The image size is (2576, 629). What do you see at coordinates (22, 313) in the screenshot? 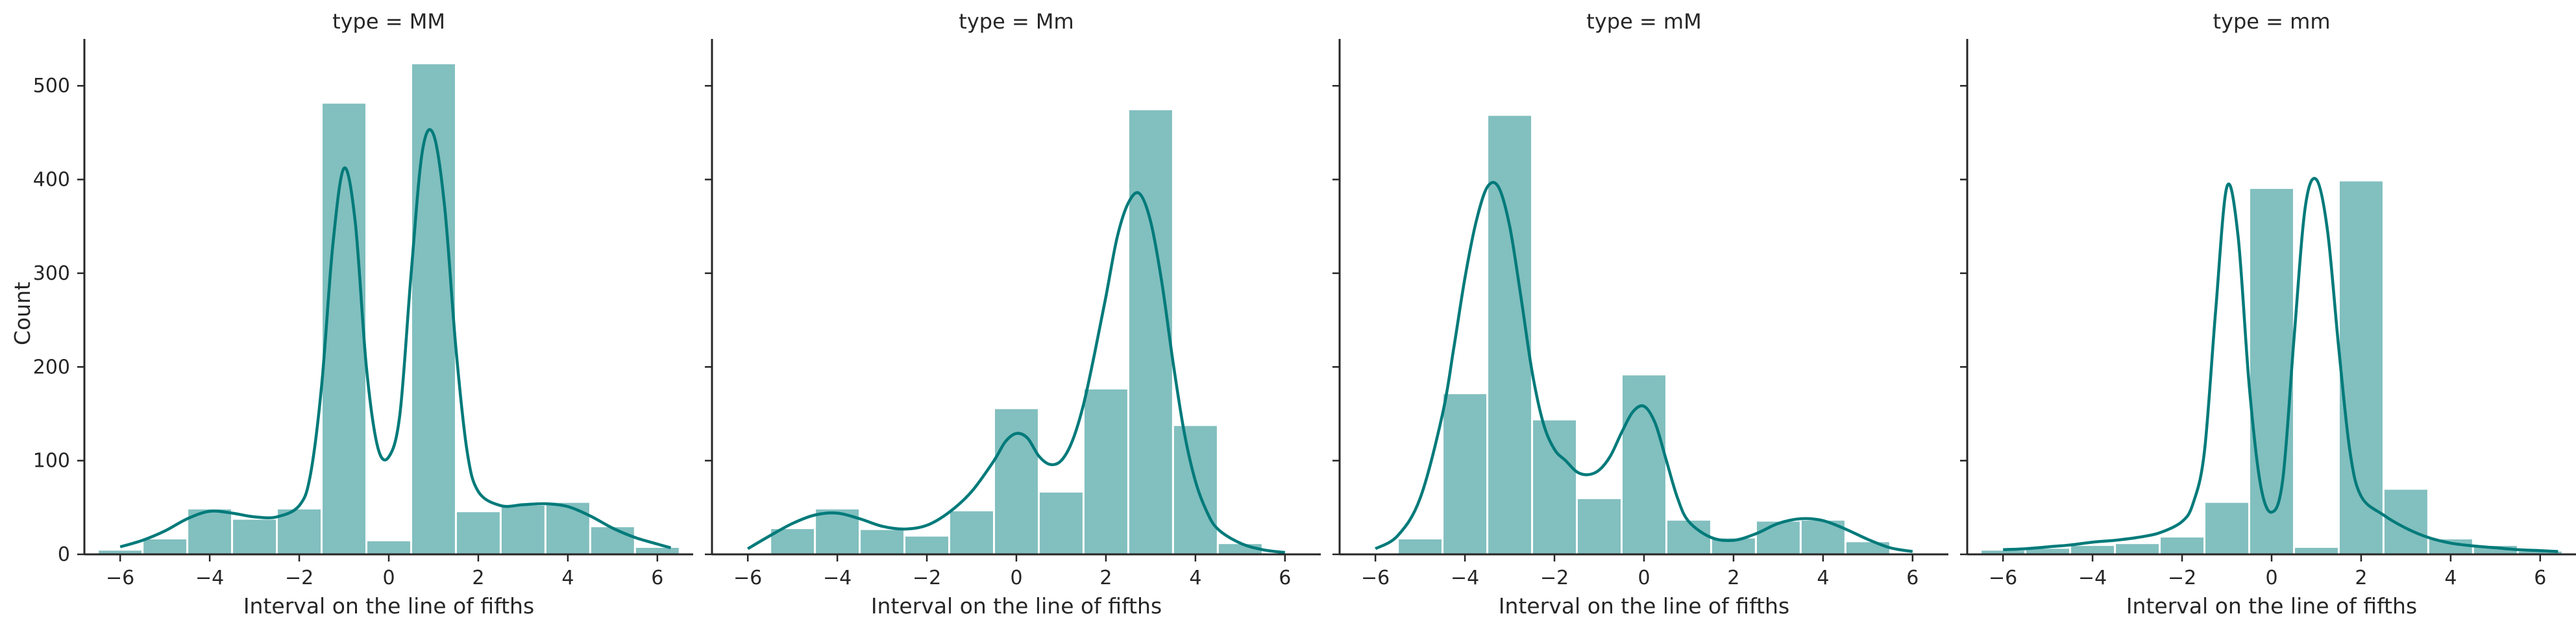
I see `y-axis-label: Count` at bounding box center [22, 313].